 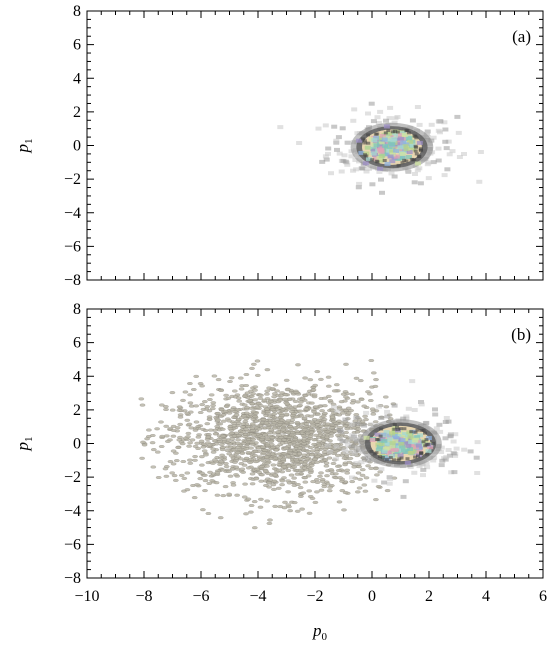 What do you see at coordinates (543, 596) in the screenshot?
I see `x-tick-label: 6` at bounding box center [543, 596].